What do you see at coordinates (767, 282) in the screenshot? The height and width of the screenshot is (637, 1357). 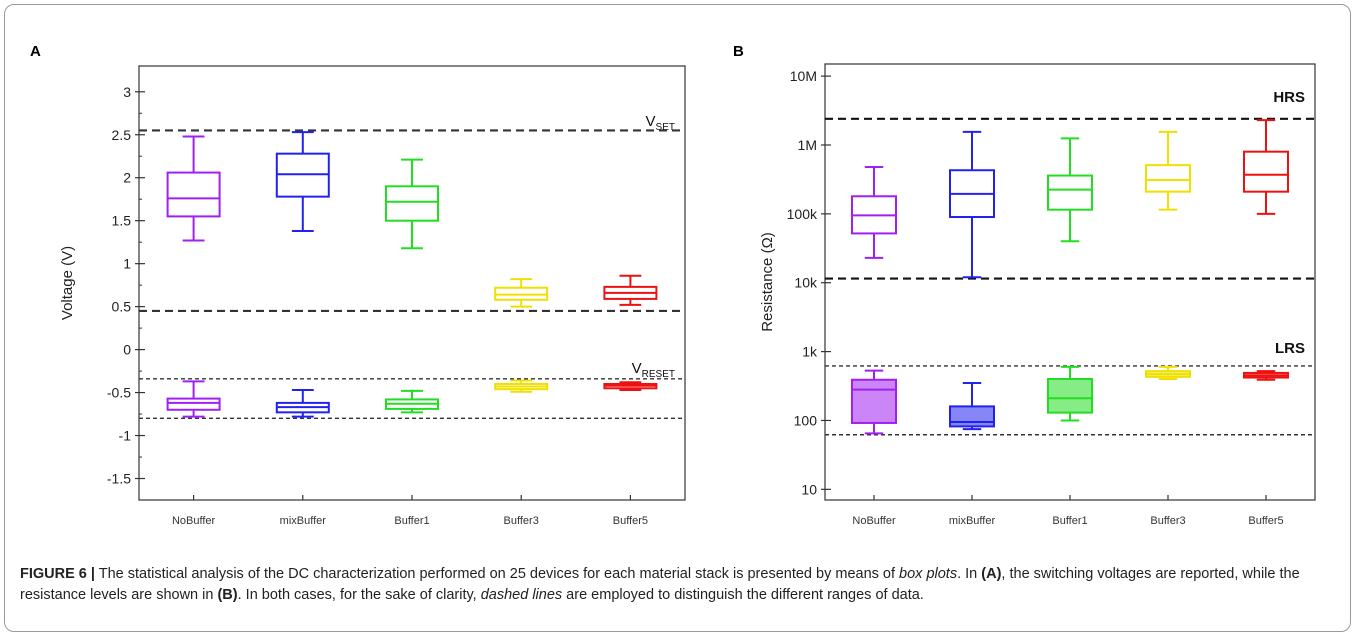 I see `y-axis-title: Resistance (Ω)` at bounding box center [767, 282].